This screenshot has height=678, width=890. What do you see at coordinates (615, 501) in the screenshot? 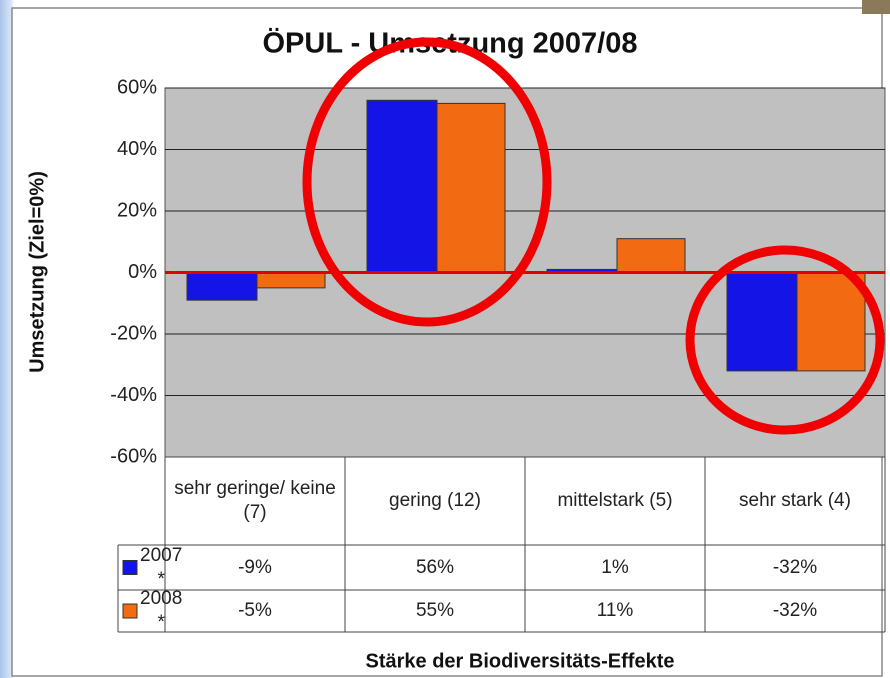
I see `x-tick-label: mittelstark (5)` at bounding box center [615, 501].